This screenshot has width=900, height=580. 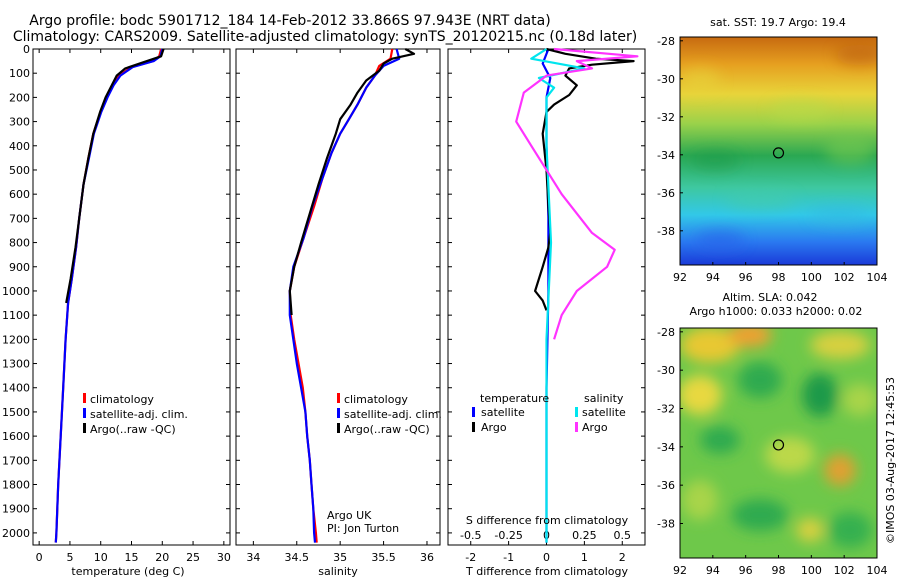 I want to click on series-line-t-argo, so click(x=584, y=179).